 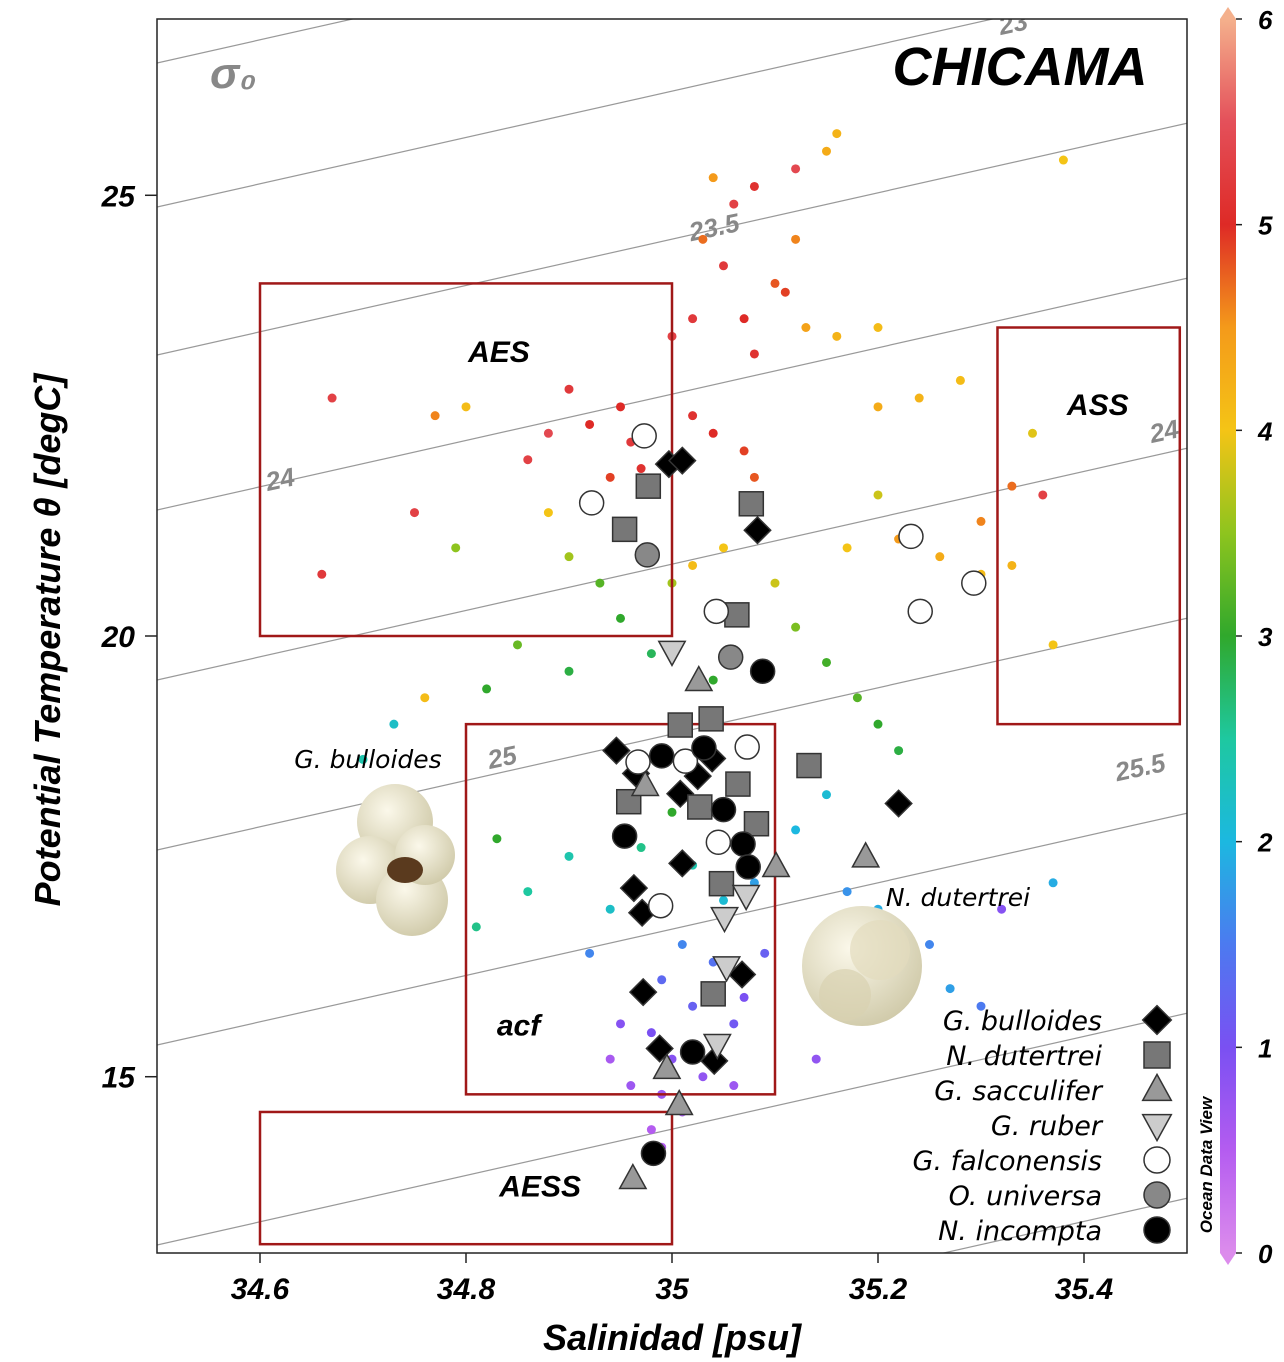 What do you see at coordinates (1139, 767) in the screenshot?
I see `isopycnal-label: 25.5` at bounding box center [1139, 767].